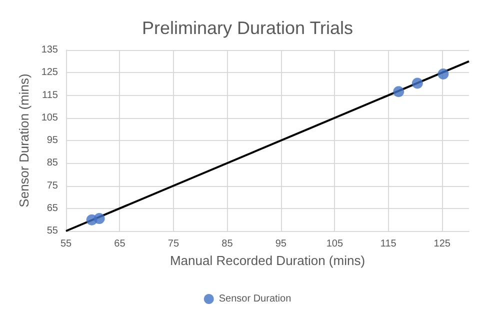 This screenshot has height=321, width=495. What do you see at coordinates (281, 244) in the screenshot?
I see `x-tick-label: 95` at bounding box center [281, 244].